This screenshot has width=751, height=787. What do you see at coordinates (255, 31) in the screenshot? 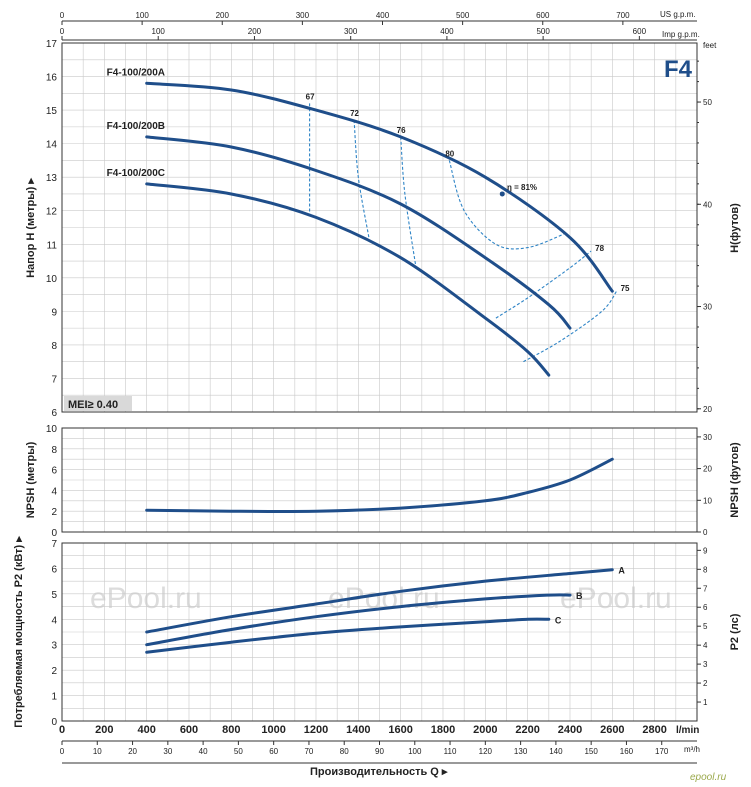
I see `imp-gpm-tick-label: 200` at bounding box center [255, 31].